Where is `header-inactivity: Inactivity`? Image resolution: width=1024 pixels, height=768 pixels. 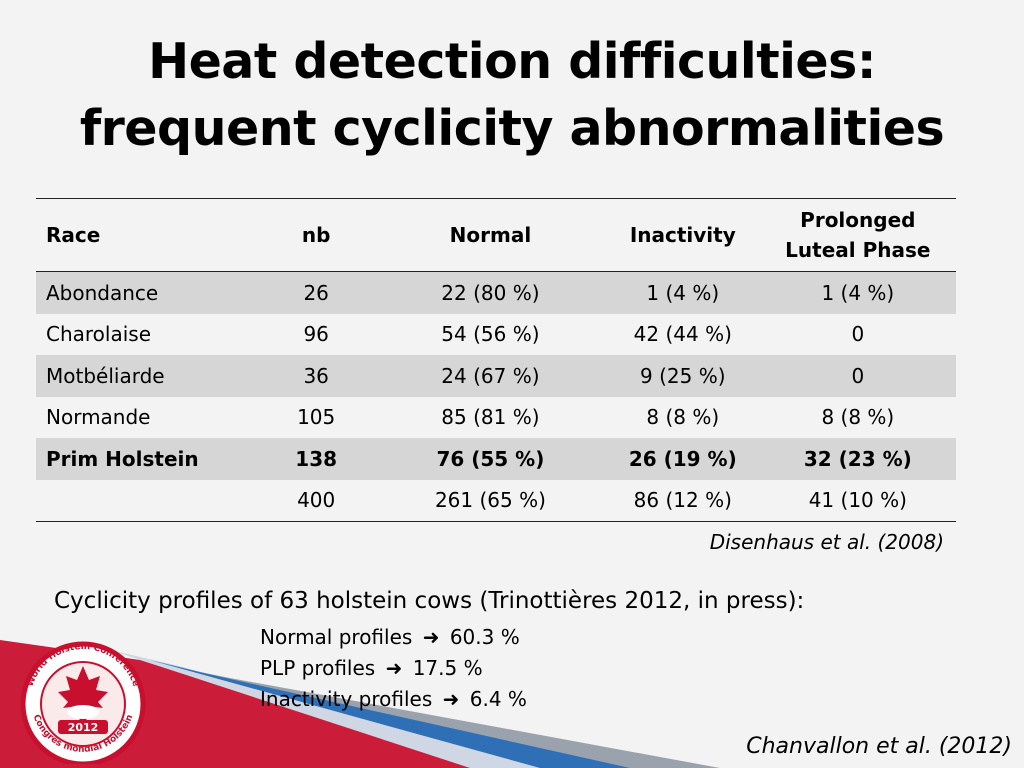 header-inactivity: Inactivity is located at coordinates (682, 235).